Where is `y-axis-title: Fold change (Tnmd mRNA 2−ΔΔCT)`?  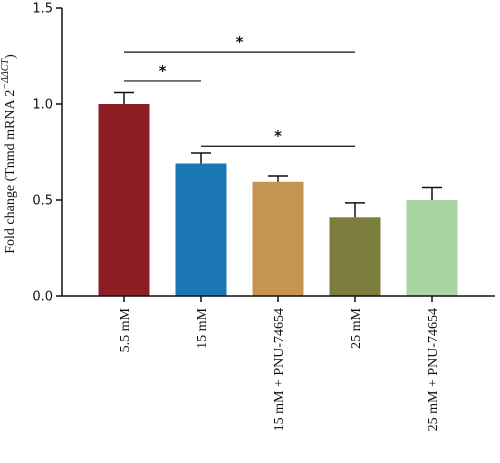 y-axis-title: Fold change (Tnmd mRNA 2−ΔΔCT) is located at coordinates (9, 154).